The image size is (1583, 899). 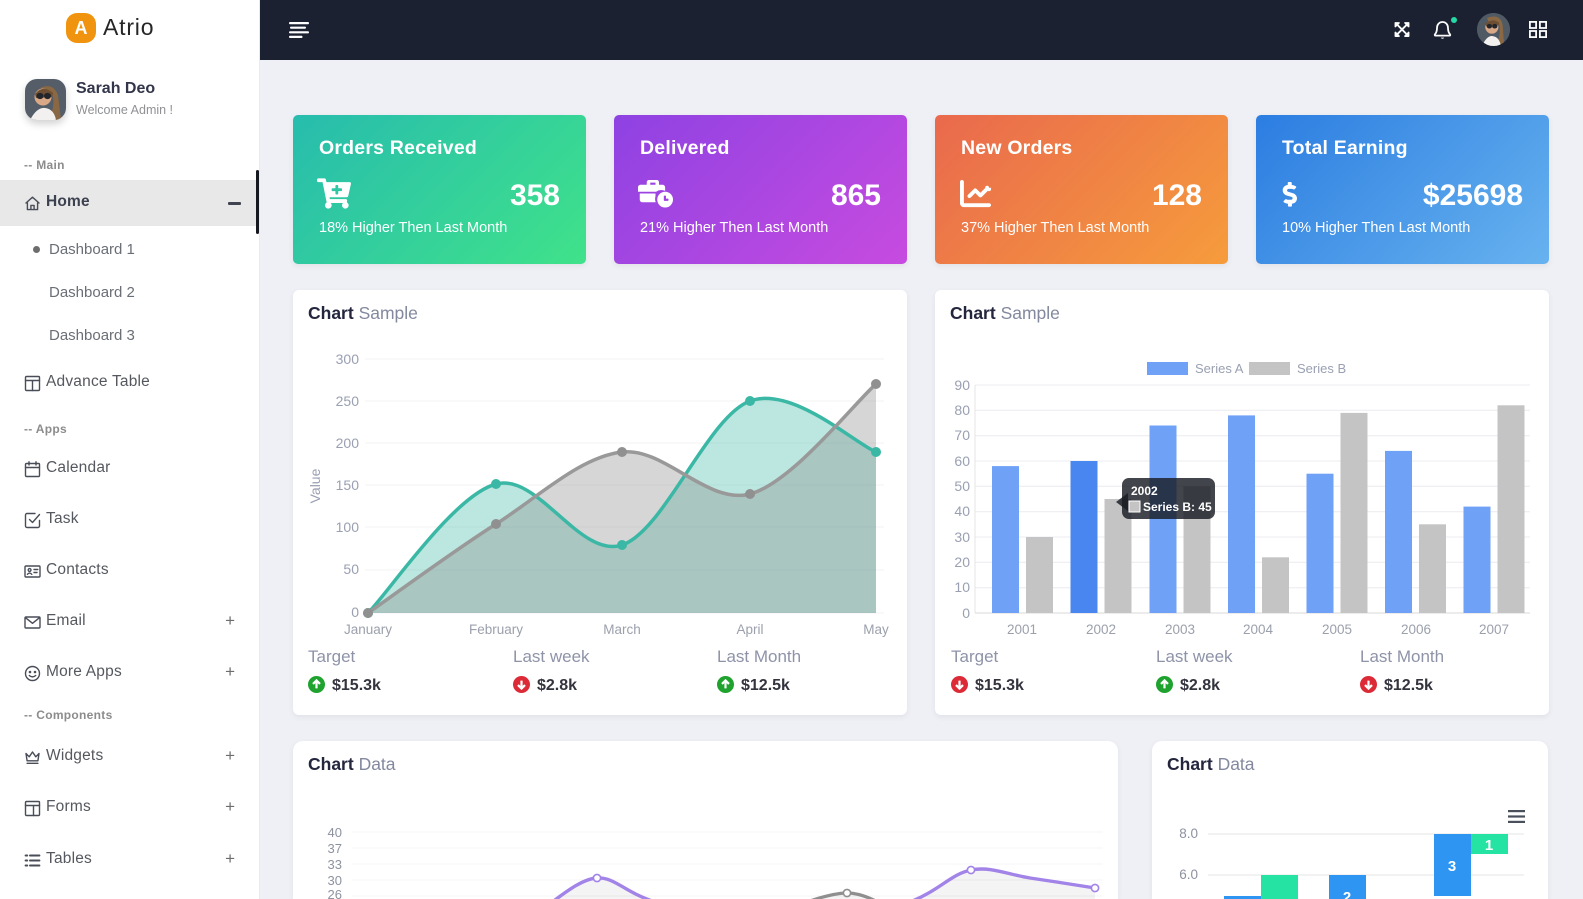 I want to click on svg-text: January, so click(x=368, y=629).